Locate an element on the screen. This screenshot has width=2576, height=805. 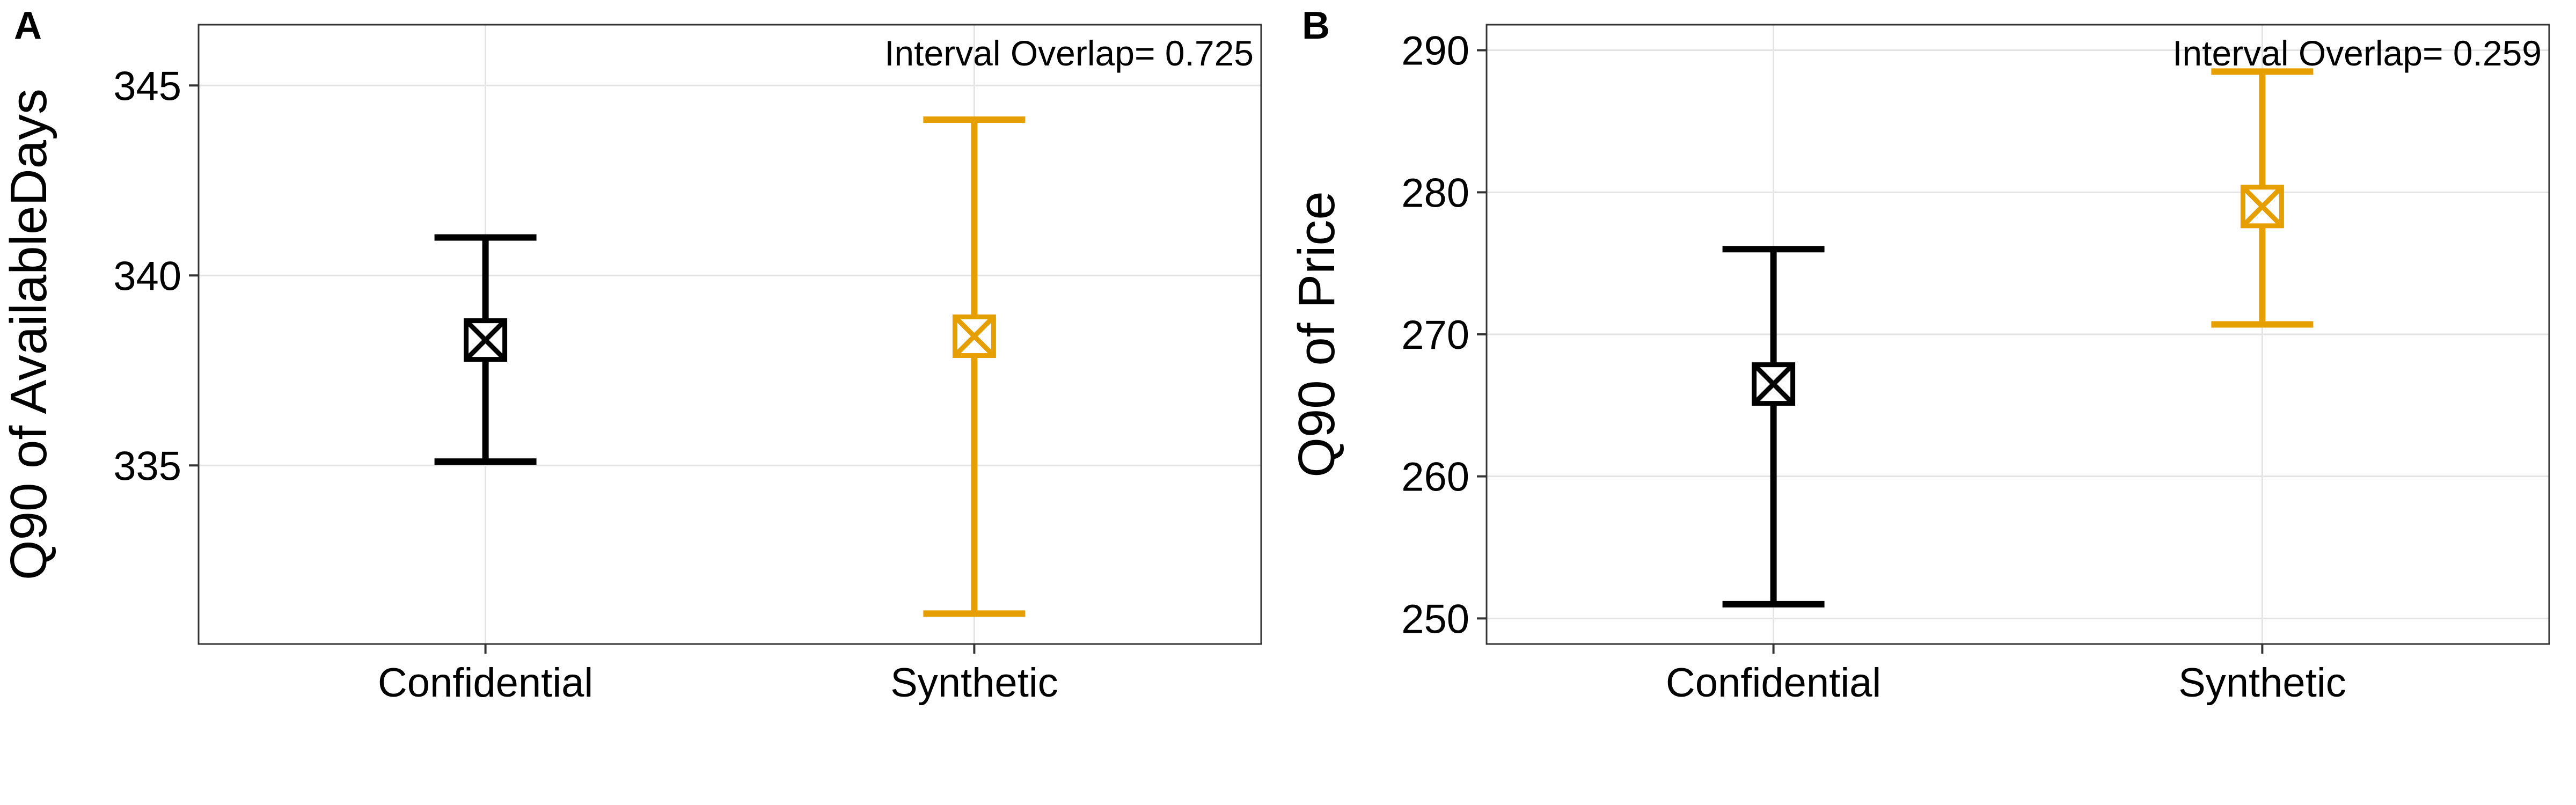
panel-label: B is located at coordinates (1316, 25).